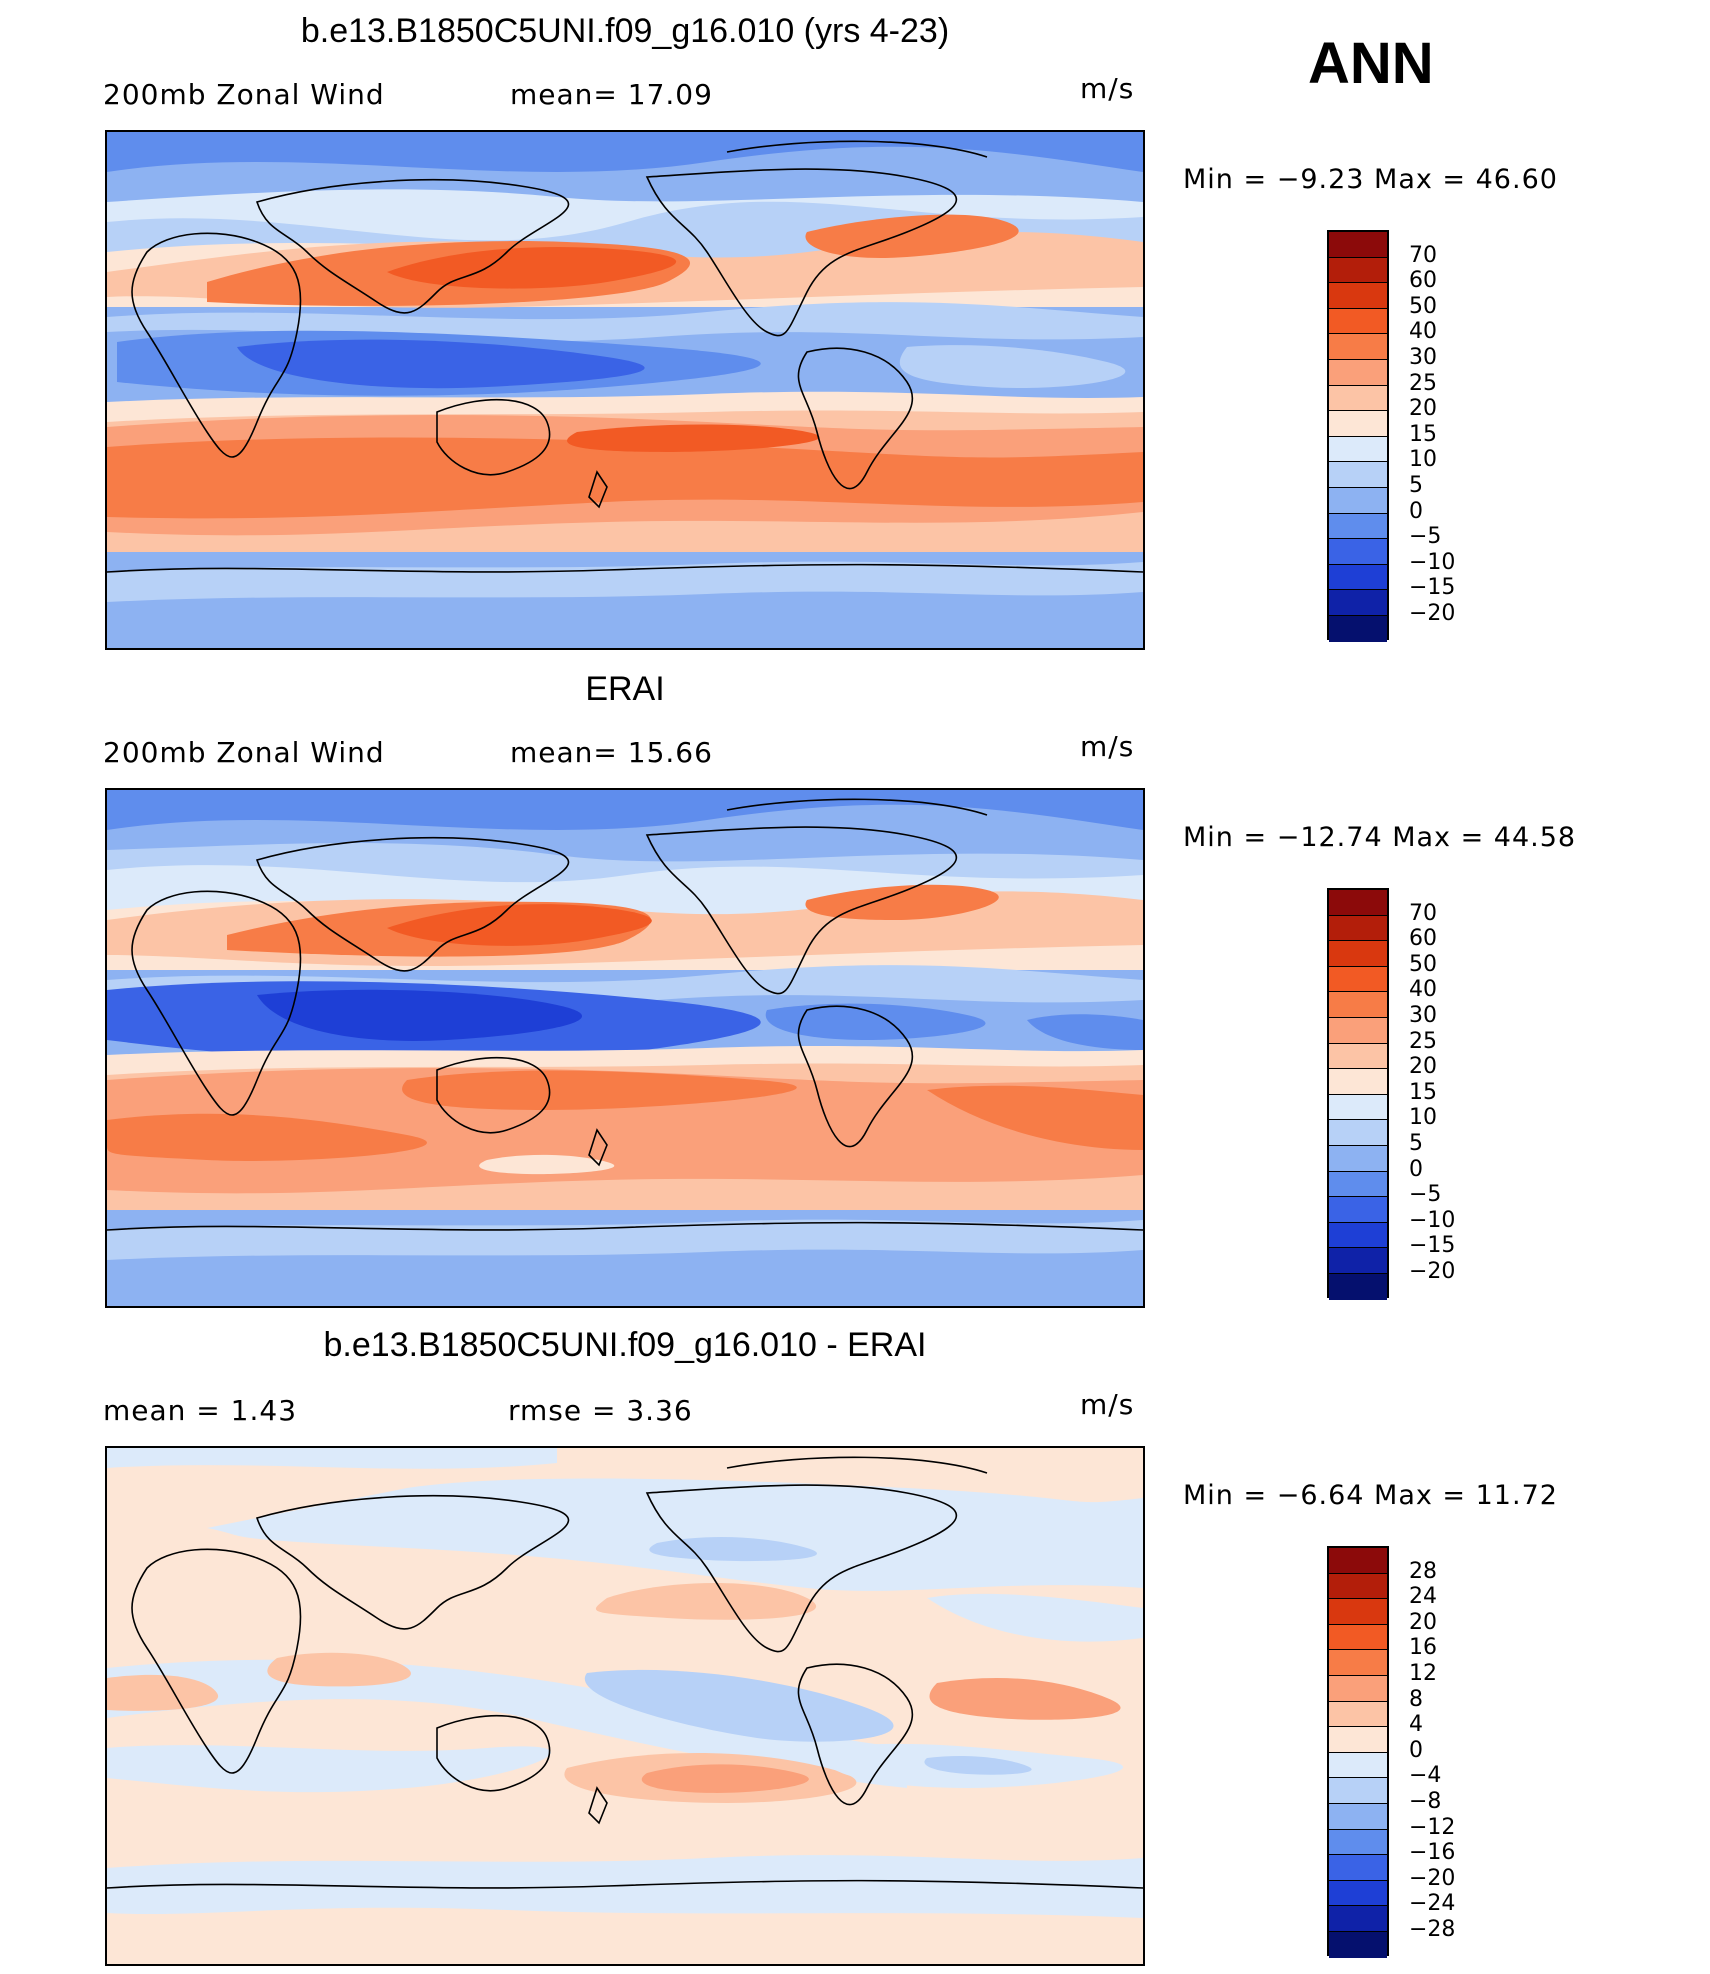 The width and height of the screenshot is (1710, 1974). What do you see at coordinates (200, 1410) in the screenshot?
I see `panel-3-mean-label: mean = 1.43` at bounding box center [200, 1410].